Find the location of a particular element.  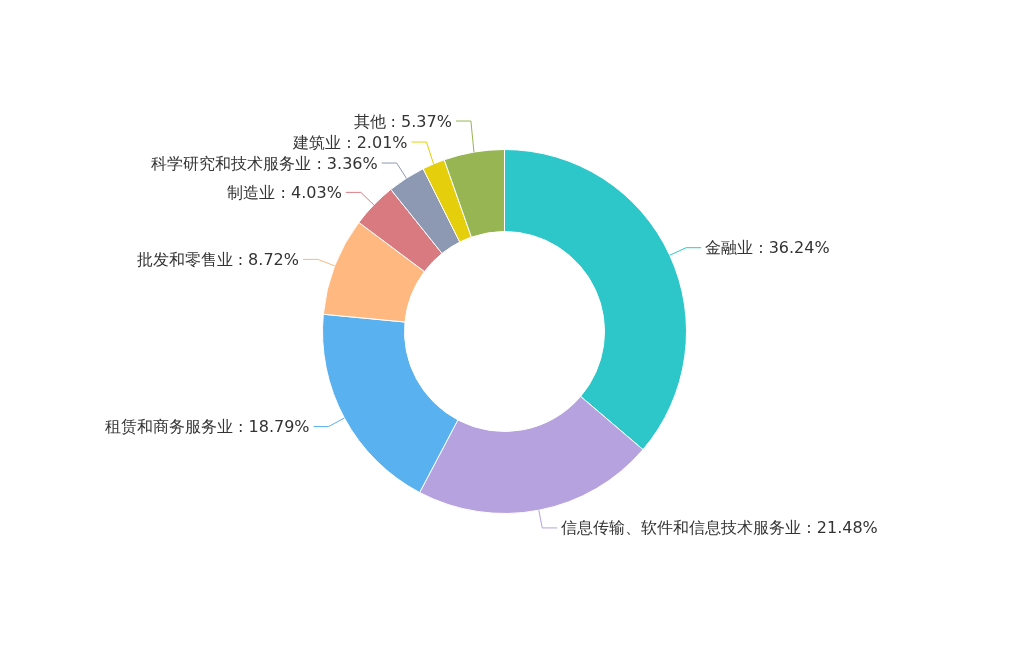

slice-label: 金融业 : 36.24% is located at coordinates (767, 248).